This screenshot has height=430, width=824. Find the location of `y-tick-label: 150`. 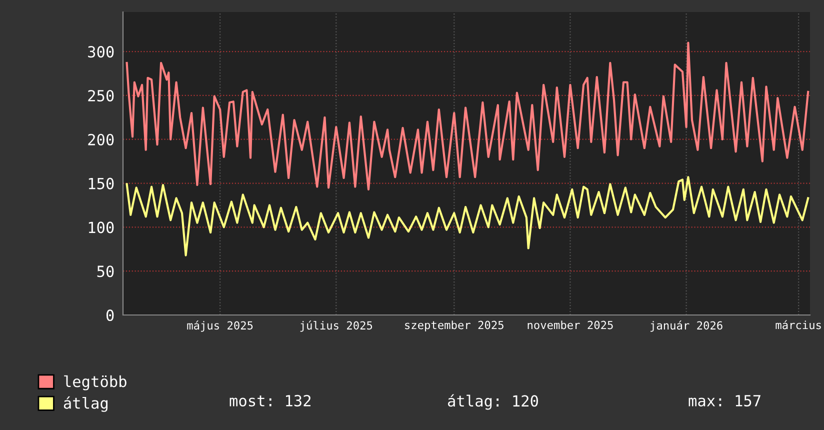

y-tick-label: 150 is located at coordinates (101, 184).